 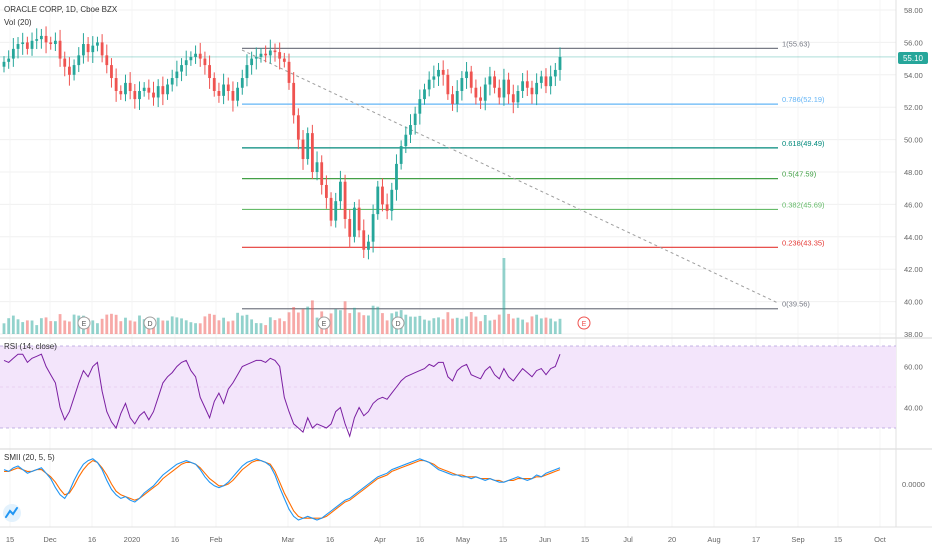 I want to click on tradingview-logo, so click(x=12, y=513).